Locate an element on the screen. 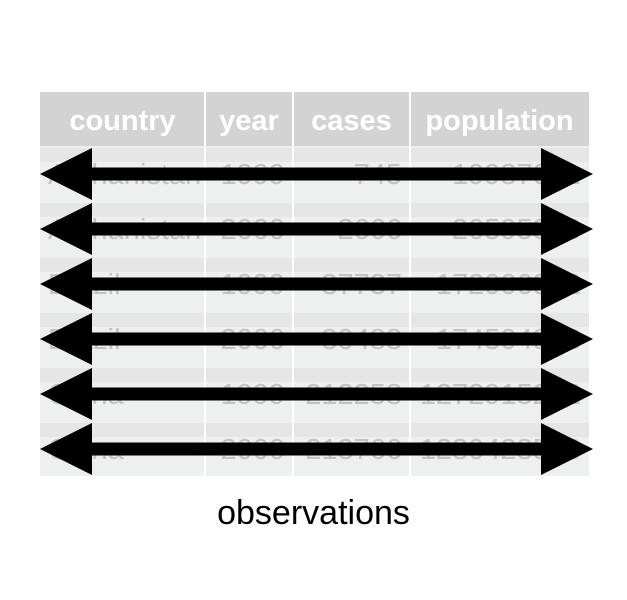 Image resolution: width=627 pixels, height=600 pixels. column-header-country: country is located at coordinates (122, 121).